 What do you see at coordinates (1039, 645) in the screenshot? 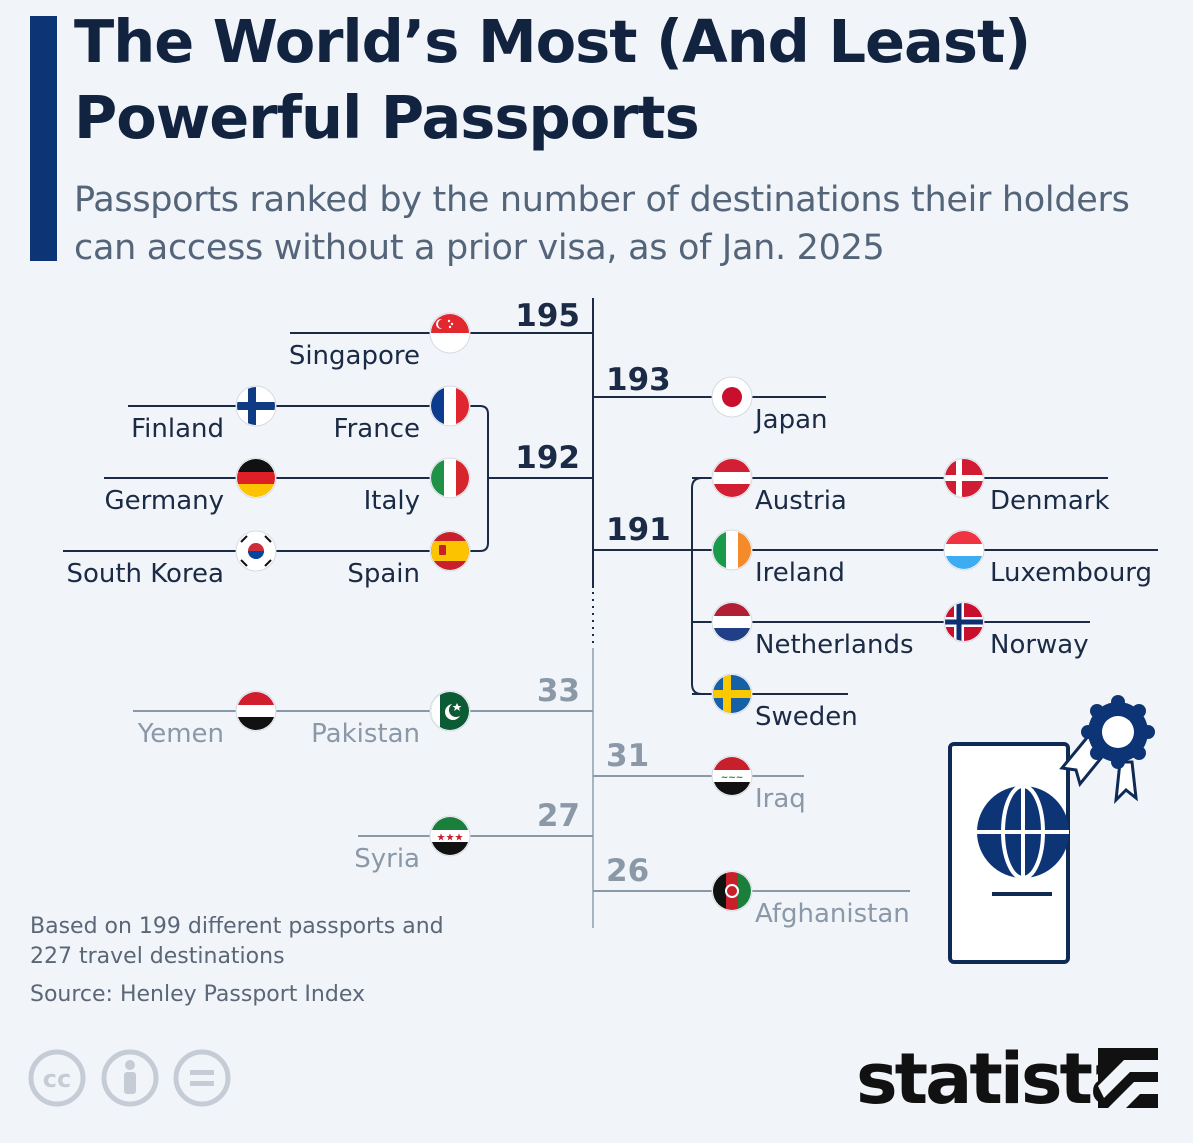
I see `country-label-norway: Norway` at bounding box center [1039, 645].